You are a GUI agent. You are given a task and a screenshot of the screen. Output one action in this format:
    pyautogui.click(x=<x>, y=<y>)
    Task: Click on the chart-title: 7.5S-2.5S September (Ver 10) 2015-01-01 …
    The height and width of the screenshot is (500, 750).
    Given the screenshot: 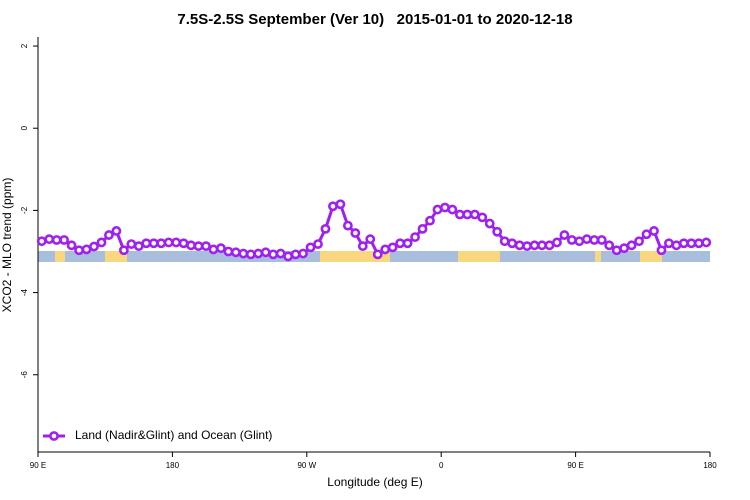 What is the action you would take?
    pyautogui.click(x=374, y=19)
    